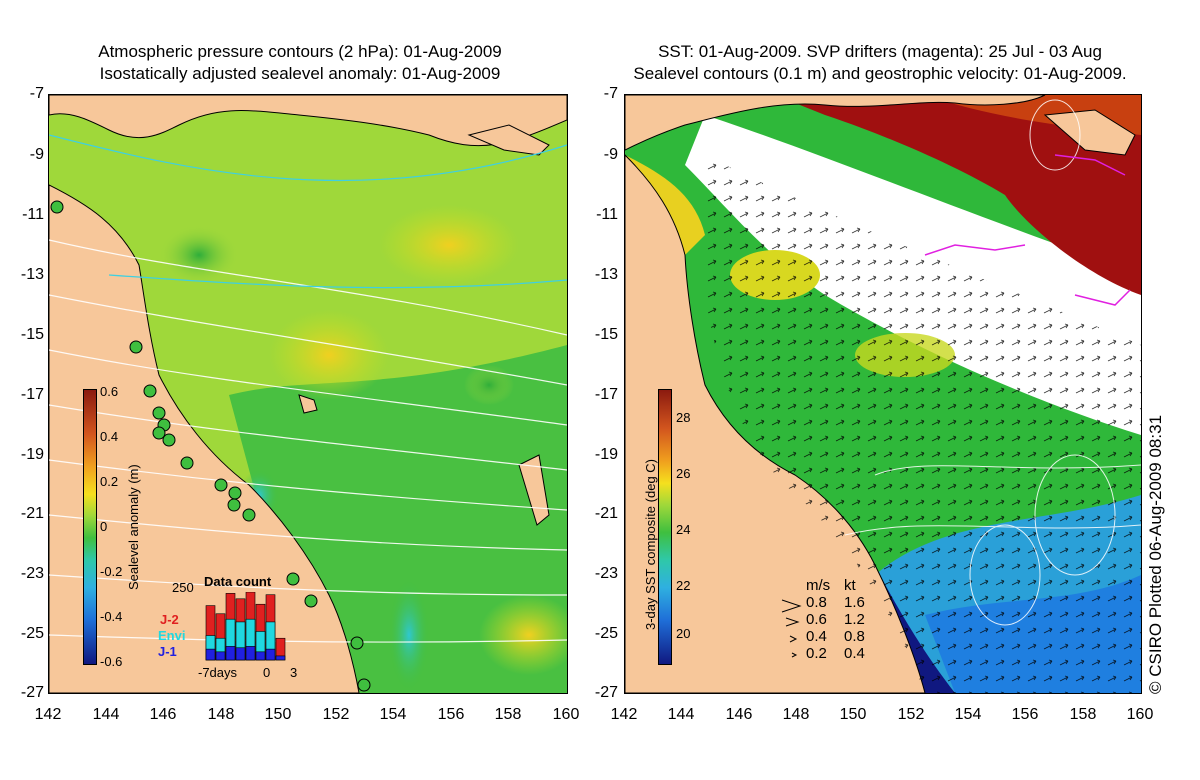 This screenshot has height=780, width=1200. I want to click on velocity-row-ms: 0.2, so click(816, 653).